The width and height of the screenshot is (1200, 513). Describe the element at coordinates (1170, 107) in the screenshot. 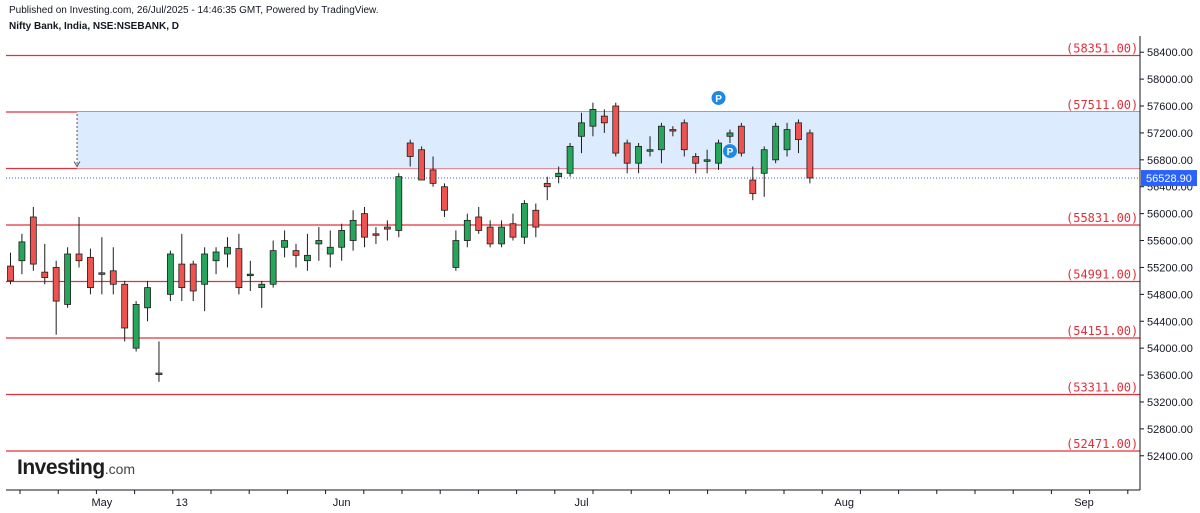

I see `y-tick-label: 57600.00` at that location.